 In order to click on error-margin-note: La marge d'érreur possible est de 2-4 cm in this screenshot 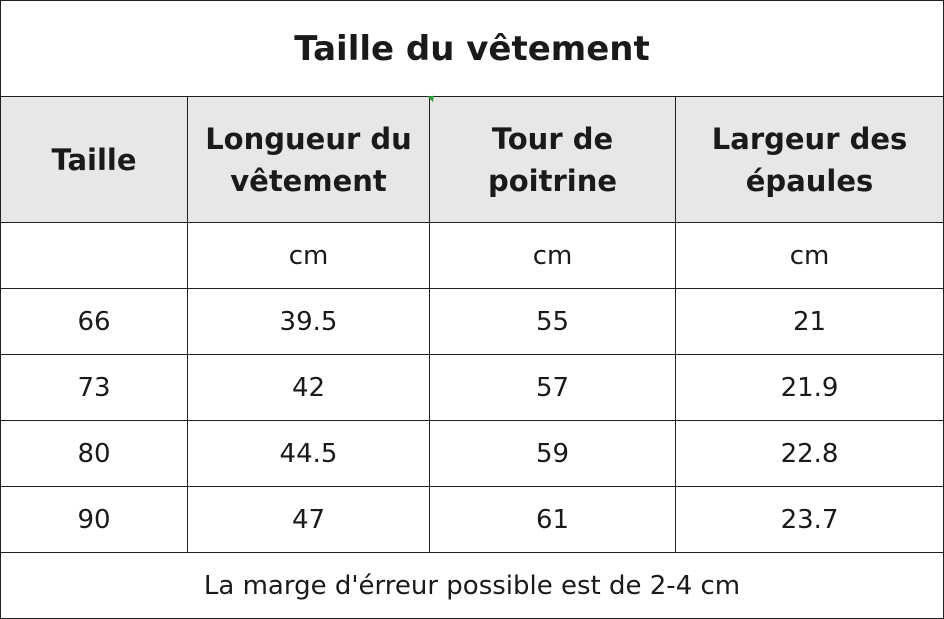, I will do `click(472, 585)`.